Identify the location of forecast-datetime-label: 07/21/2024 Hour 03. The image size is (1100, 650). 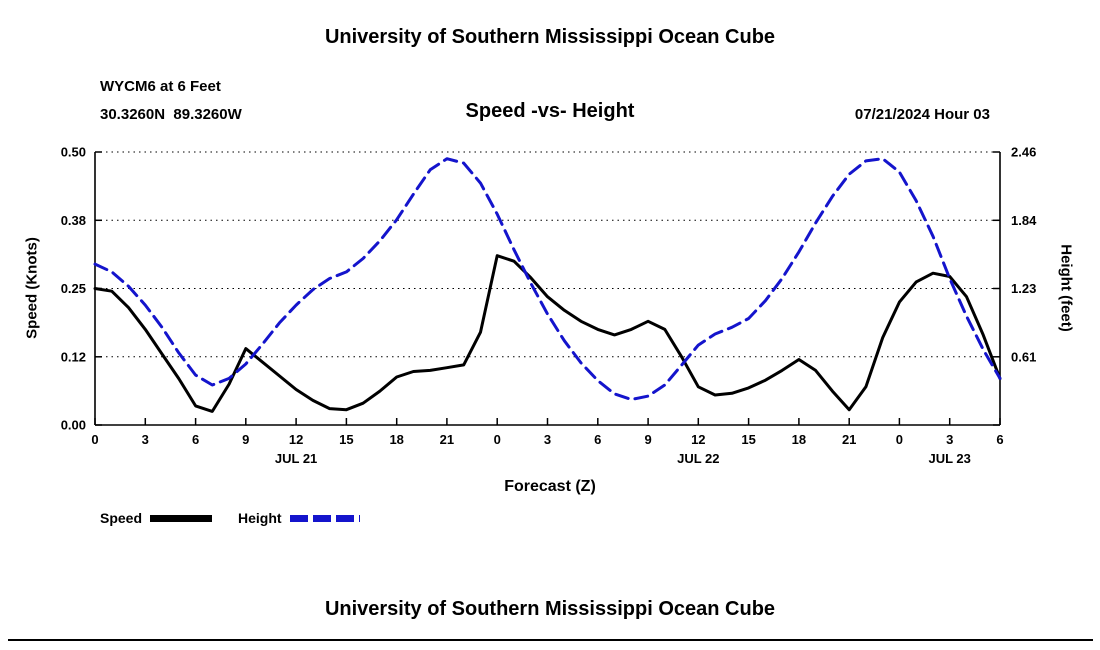
(922, 114).